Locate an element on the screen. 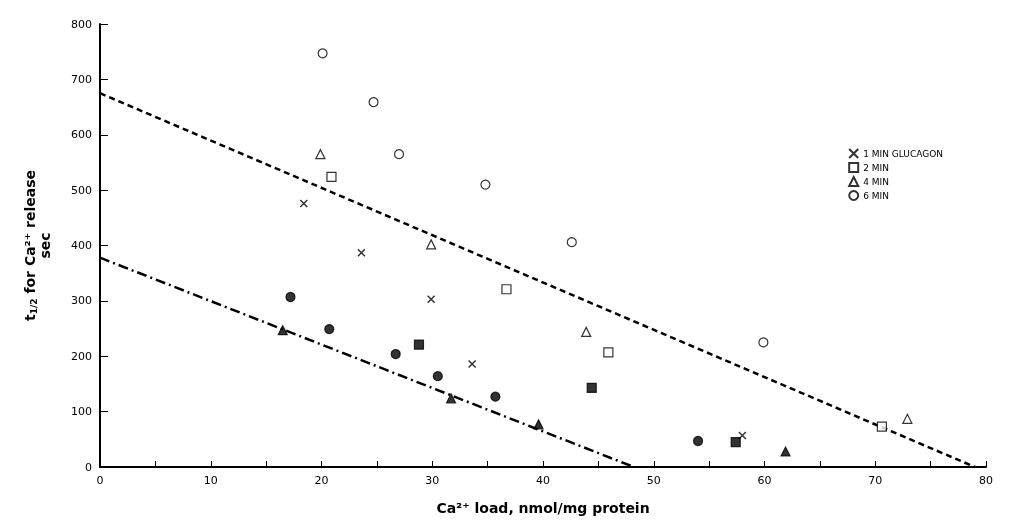 The image size is (1016, 528). y-tick-label: 100 is located at coordinates (81, 412).